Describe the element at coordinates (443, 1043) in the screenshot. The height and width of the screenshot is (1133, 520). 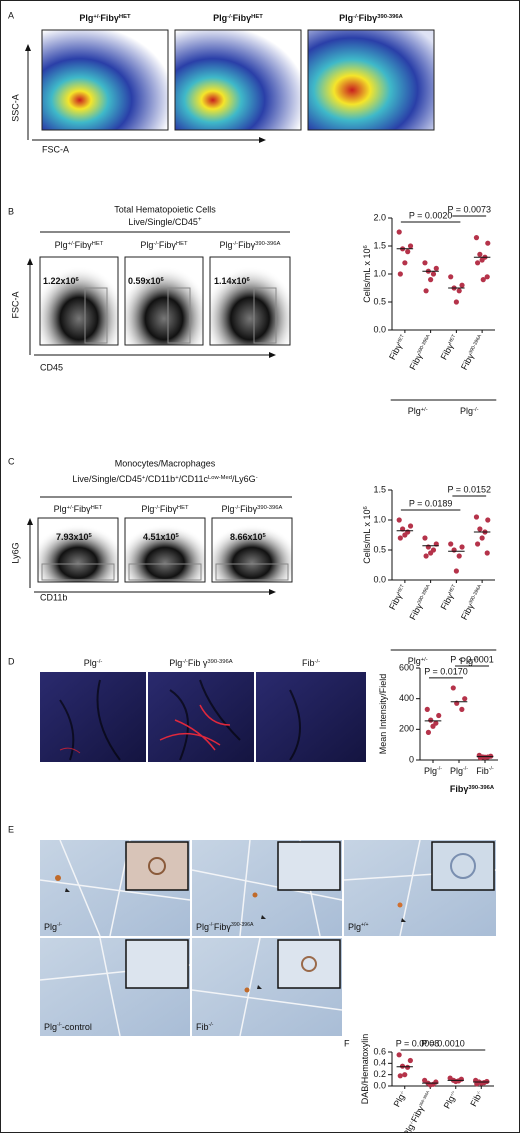
I see `p-value: P = 0.0010` at that location.